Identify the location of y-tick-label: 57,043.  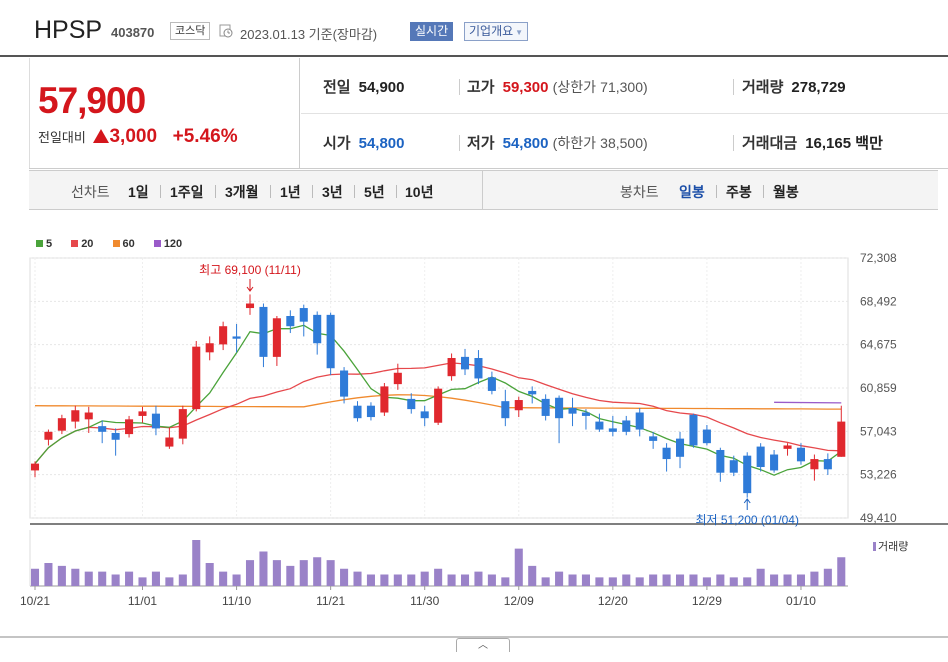
(878, 431).